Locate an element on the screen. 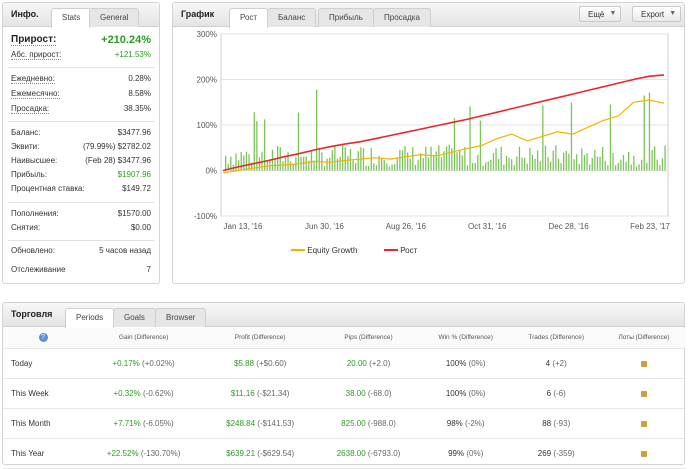 This screenshot has width=688, height=469. lock-icon is located at coordinates (644, 393).